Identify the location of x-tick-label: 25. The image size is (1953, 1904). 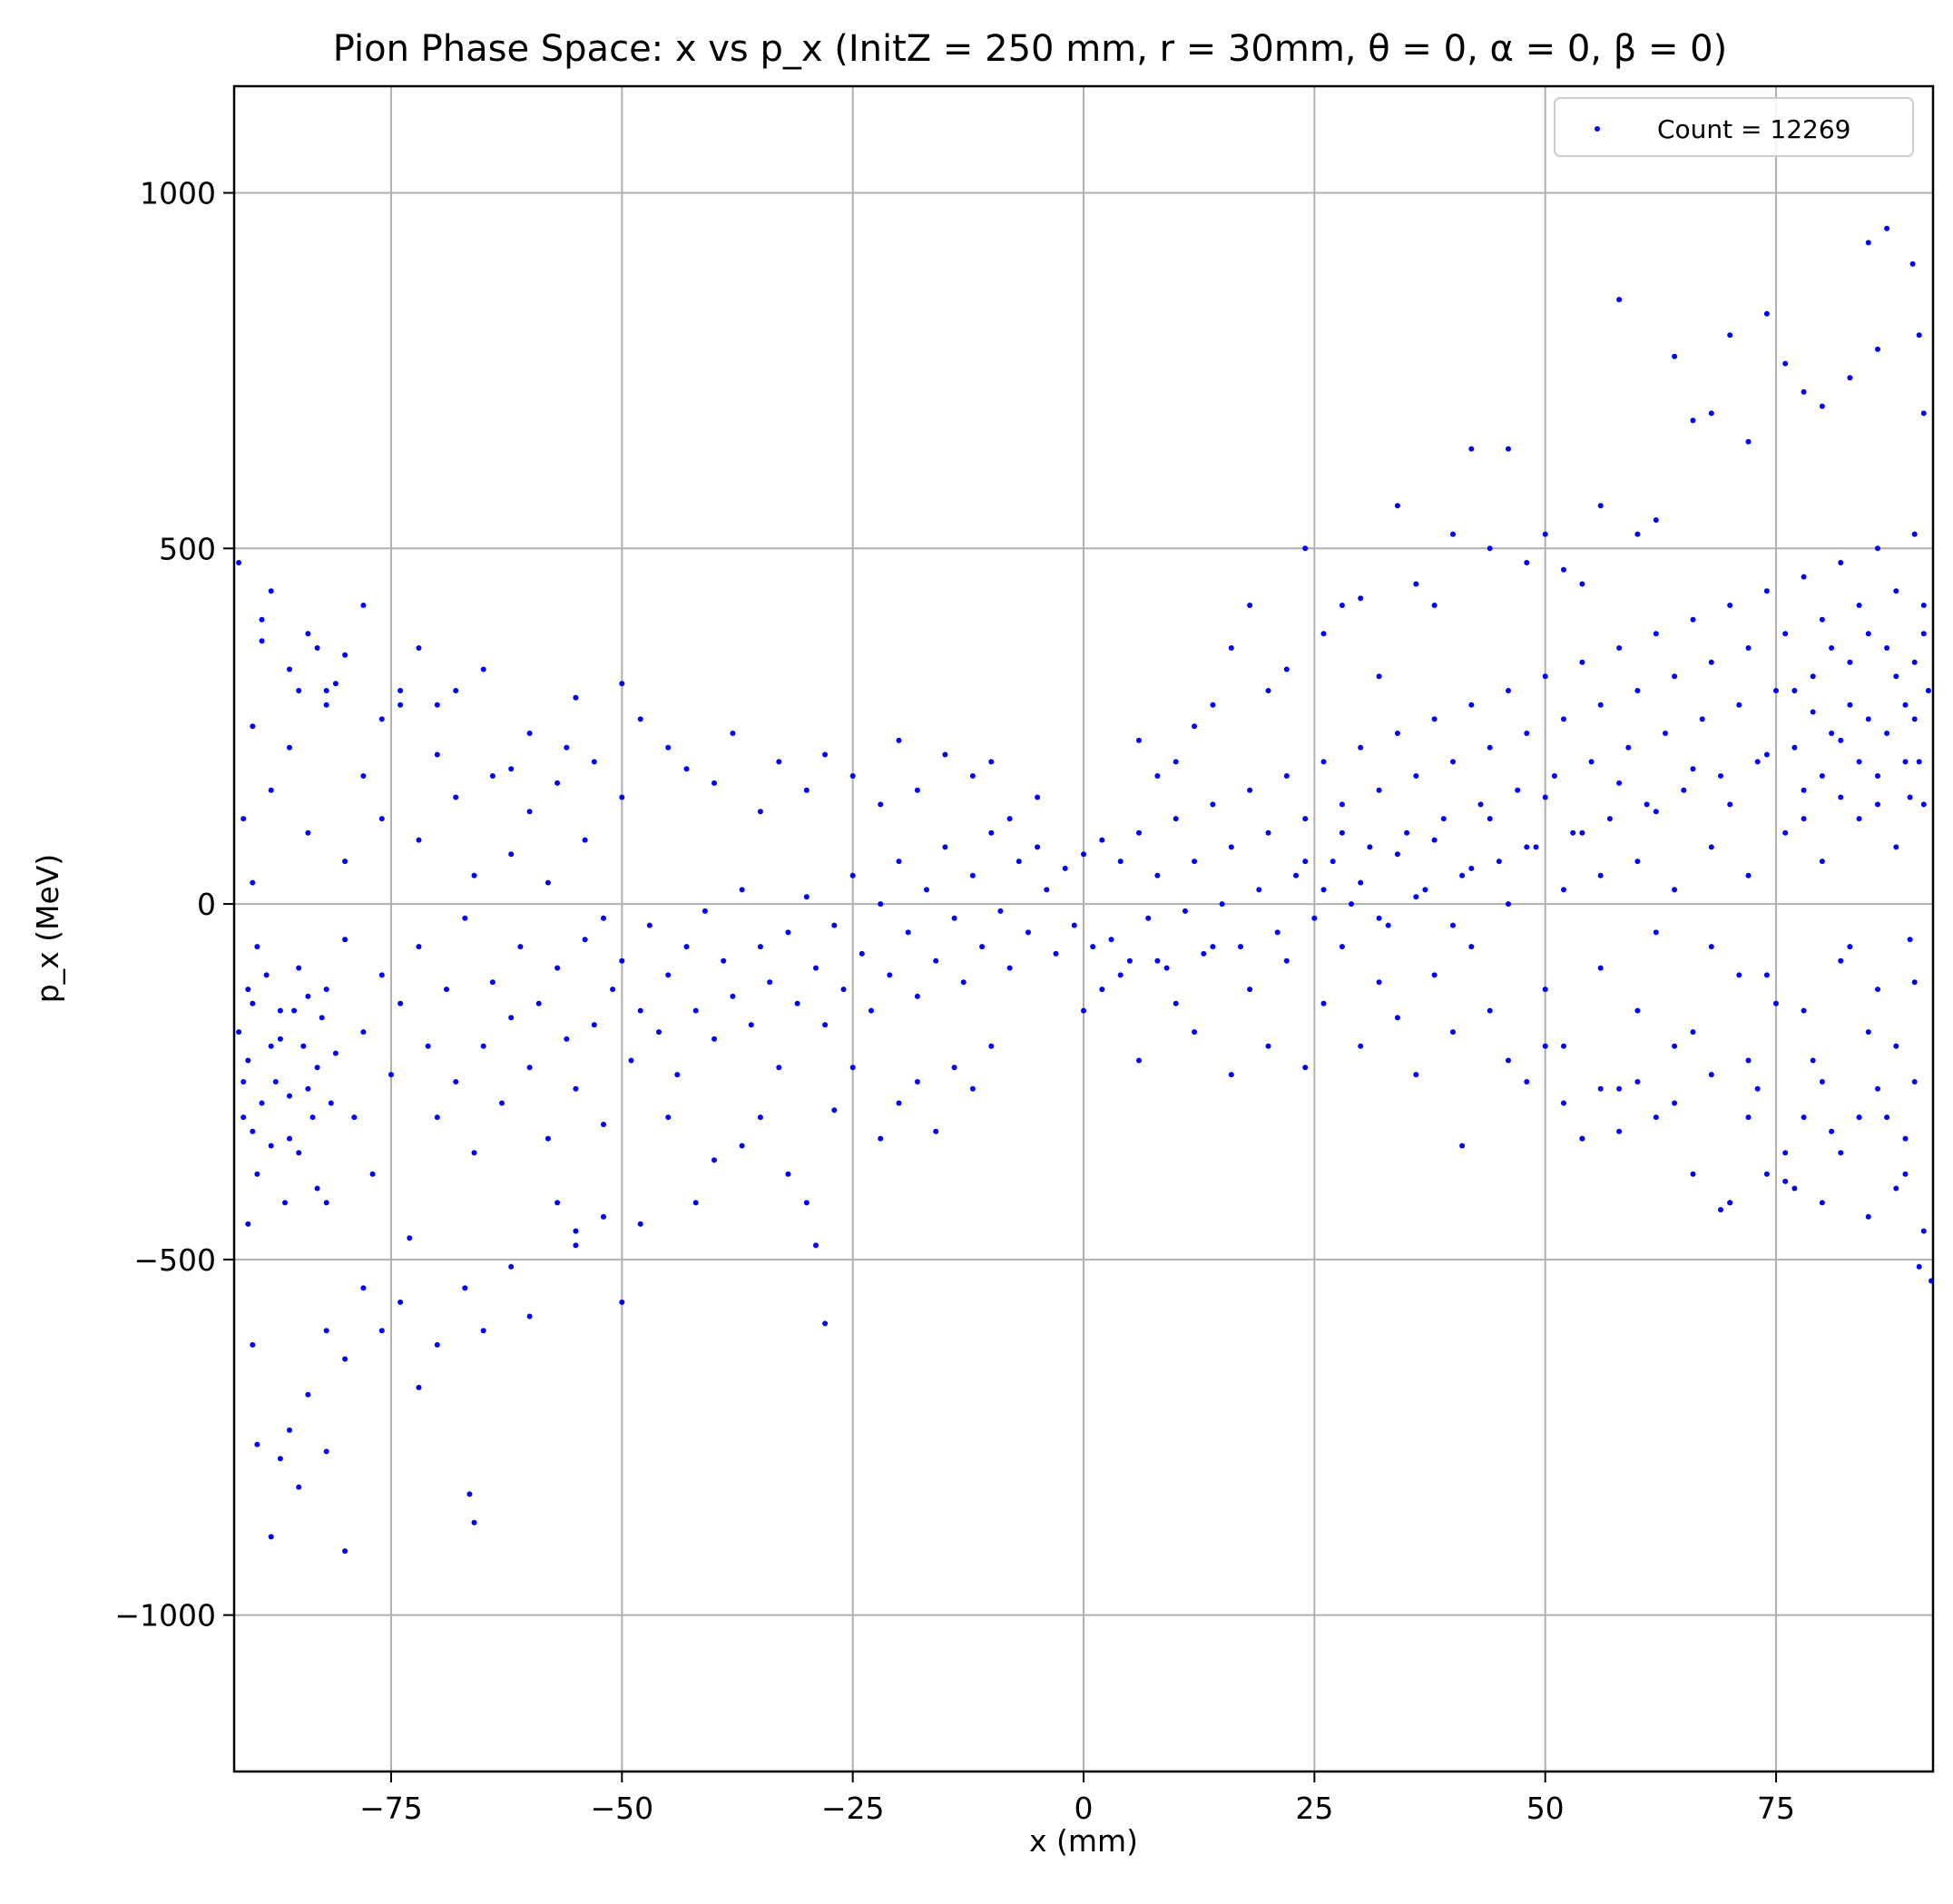
(1314, 1809).